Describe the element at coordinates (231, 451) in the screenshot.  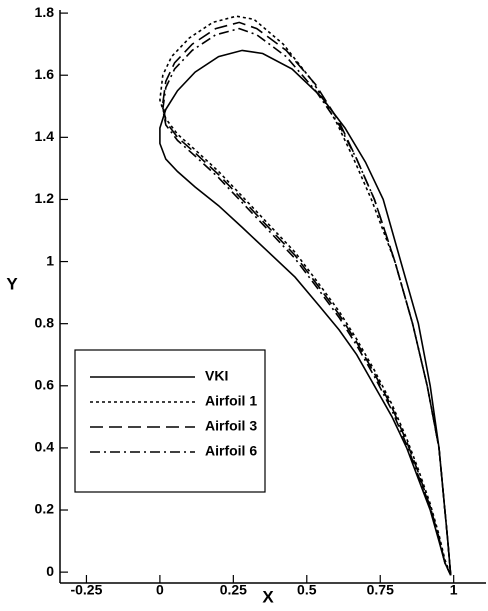
I see `legend-label: Airfoil 6` at that location.